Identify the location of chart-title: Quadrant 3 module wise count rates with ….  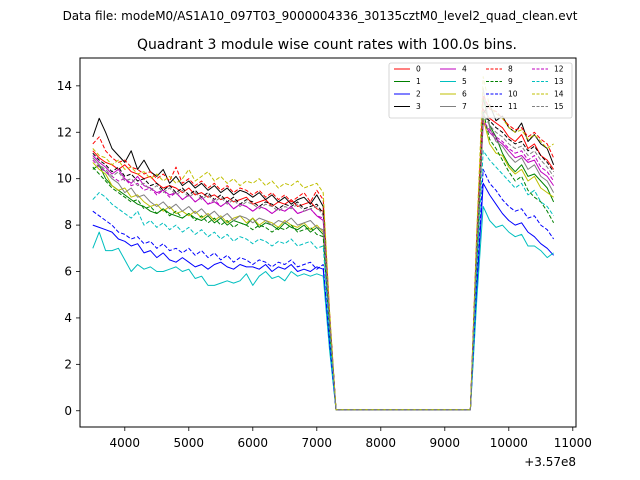
(327, 45).